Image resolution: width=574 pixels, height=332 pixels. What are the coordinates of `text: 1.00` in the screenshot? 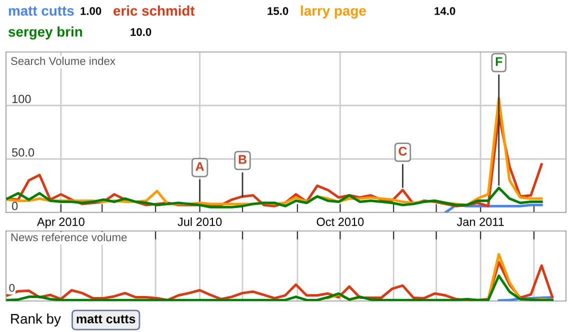 It's located at (91, 11).